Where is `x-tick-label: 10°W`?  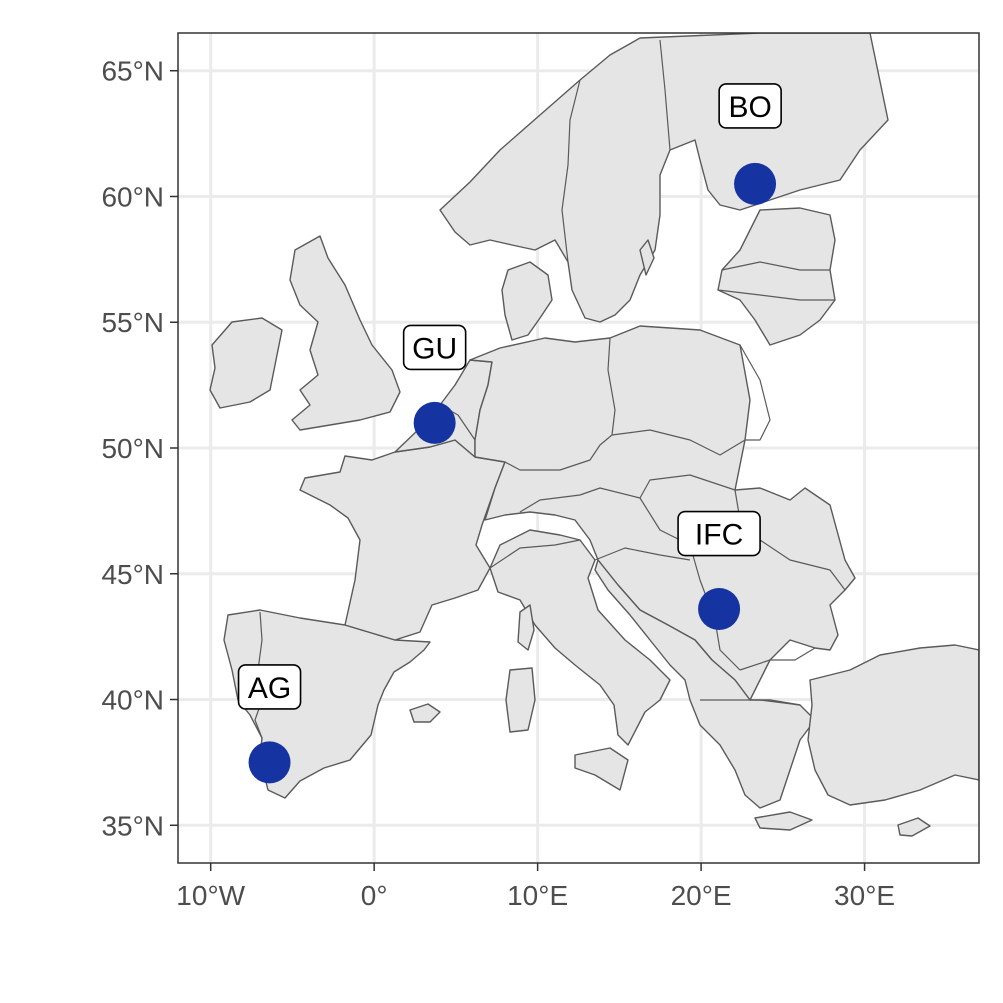 x-tick-label: 10°W is located at coordinates (210, 895).